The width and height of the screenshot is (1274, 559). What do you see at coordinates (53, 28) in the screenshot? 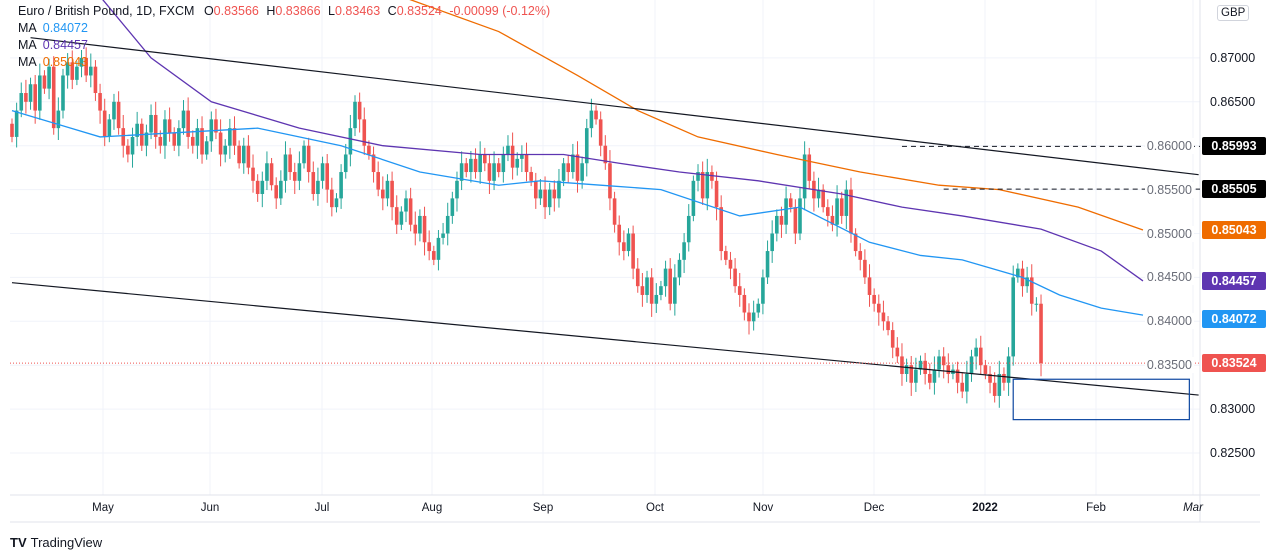
I see `legend-ma1: MA 0.84072` at bounding box center [53, 28].